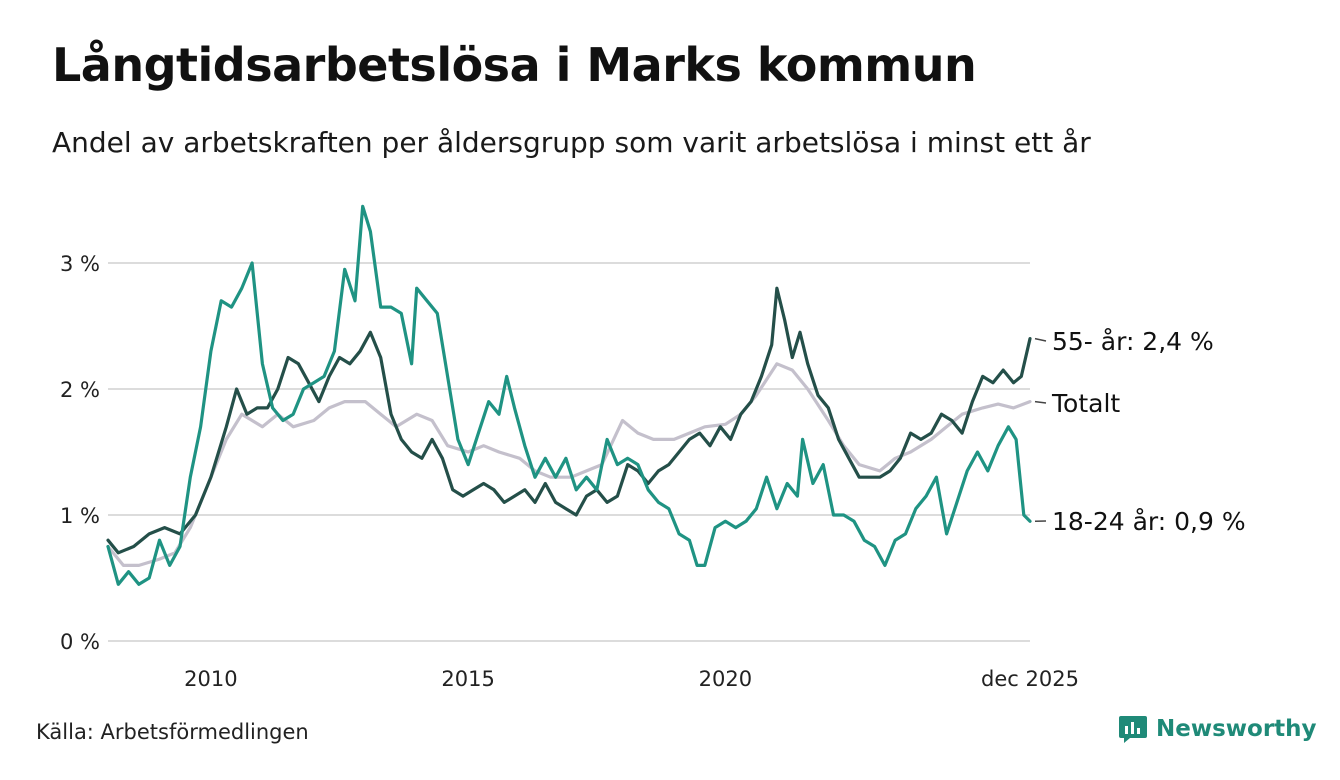 The width and height of the screenshot is (1340, 780). Describe the element at coordinates (80, 264) in the screenshot. I see `y-tick-label: 3 %` at that location.